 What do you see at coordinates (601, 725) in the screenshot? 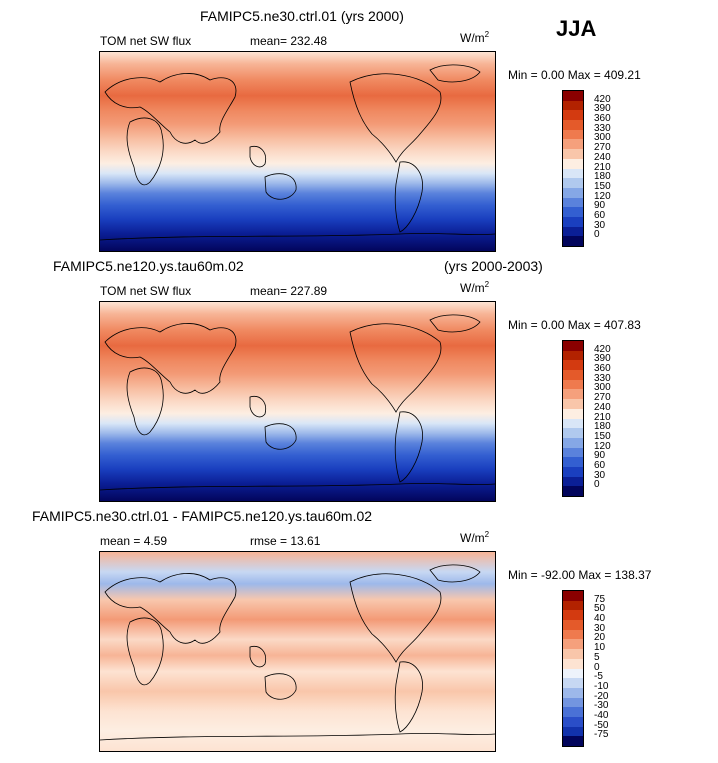
I see `colorbar-tick-label: -50` at bounding box center [601, 725].